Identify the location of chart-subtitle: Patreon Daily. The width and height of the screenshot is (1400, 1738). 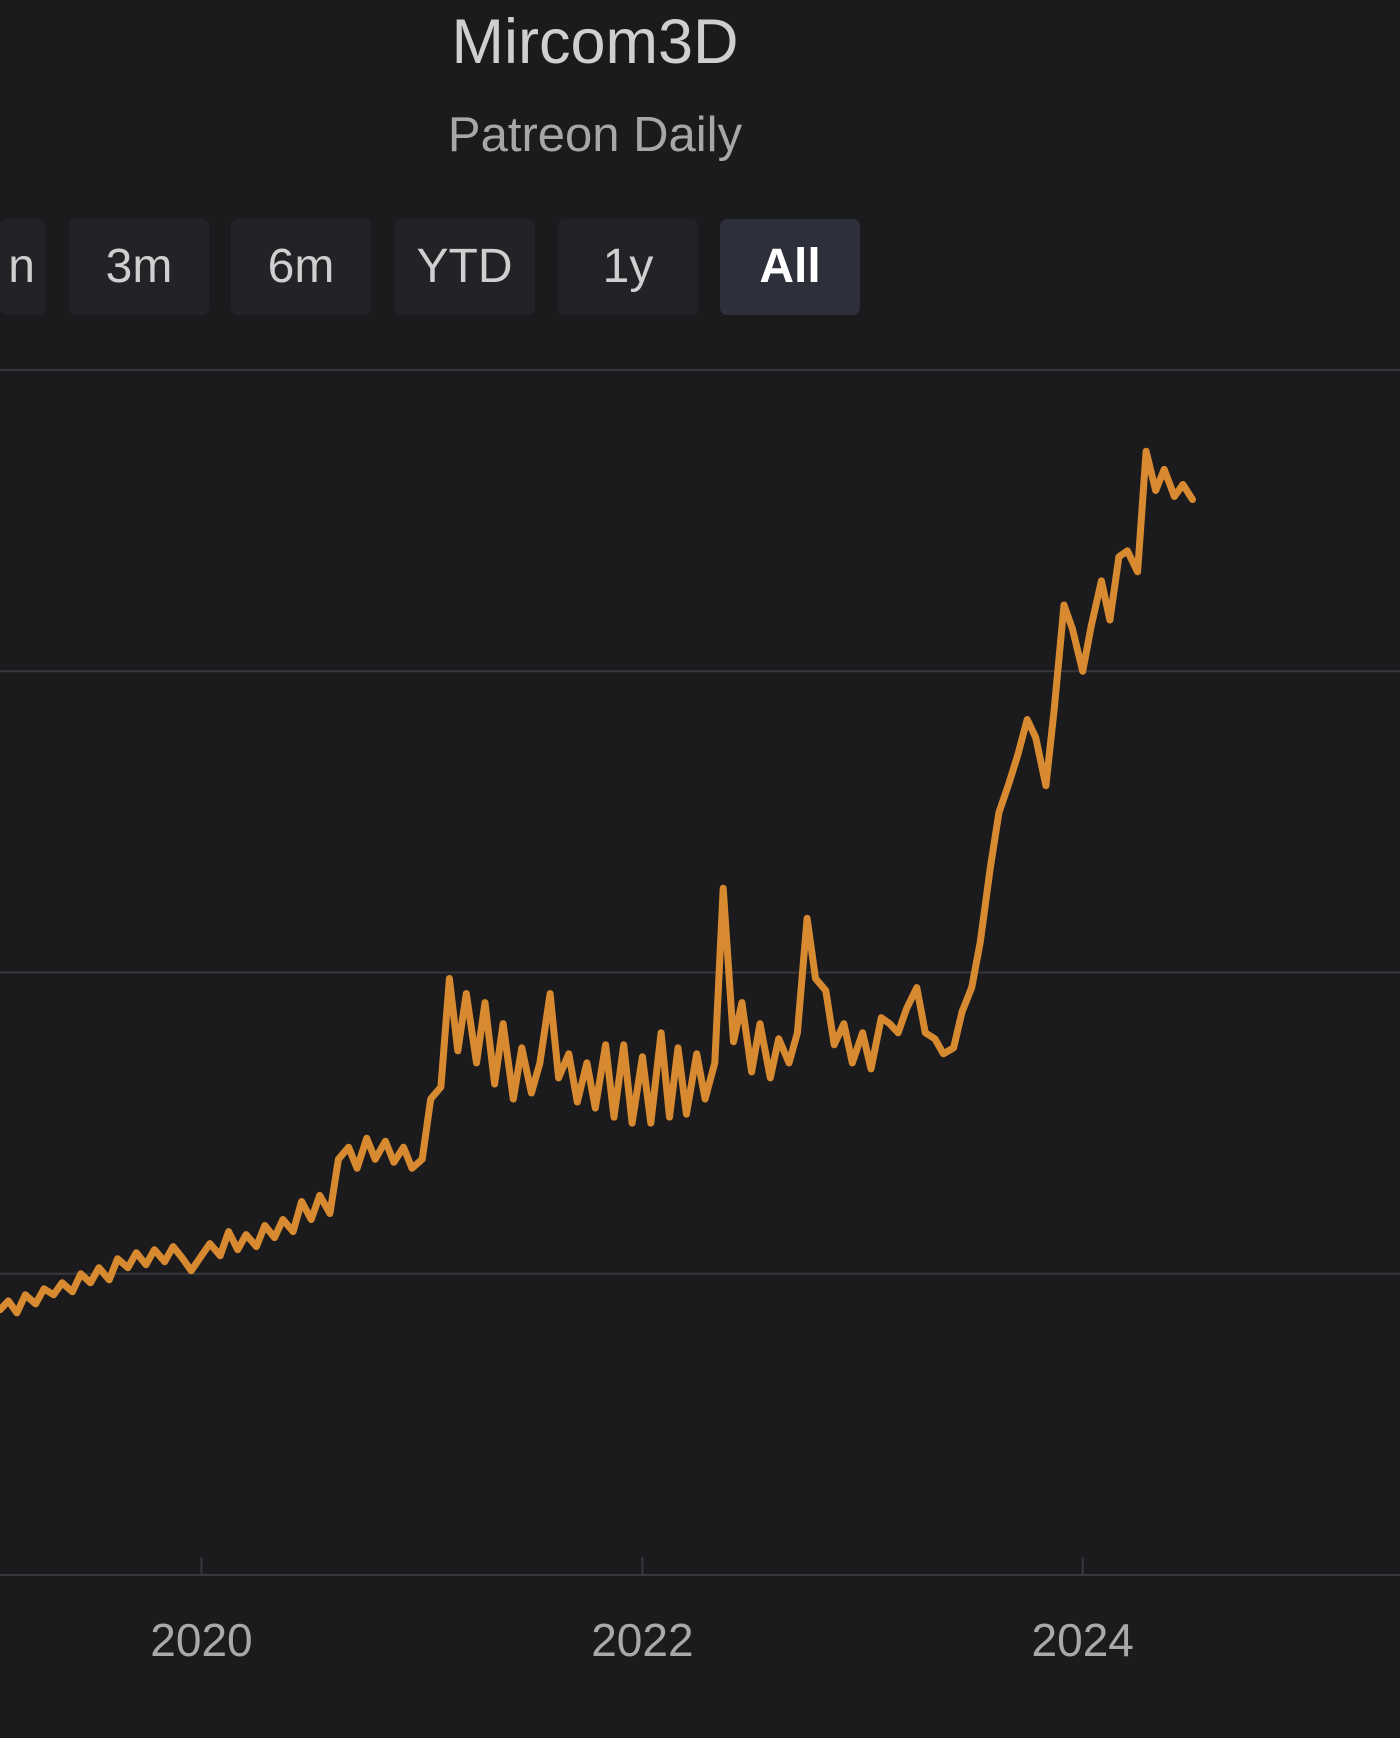
(595, 135).